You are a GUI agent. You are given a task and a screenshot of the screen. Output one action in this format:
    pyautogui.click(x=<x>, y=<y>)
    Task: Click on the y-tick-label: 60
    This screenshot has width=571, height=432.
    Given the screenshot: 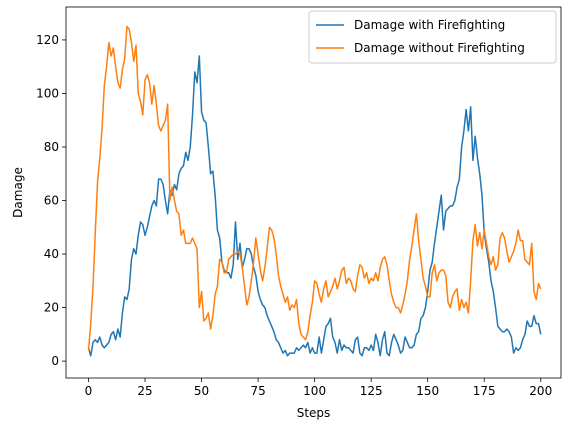 What is the action you would take?
    pyautogui.click(x=51, y=201)
    